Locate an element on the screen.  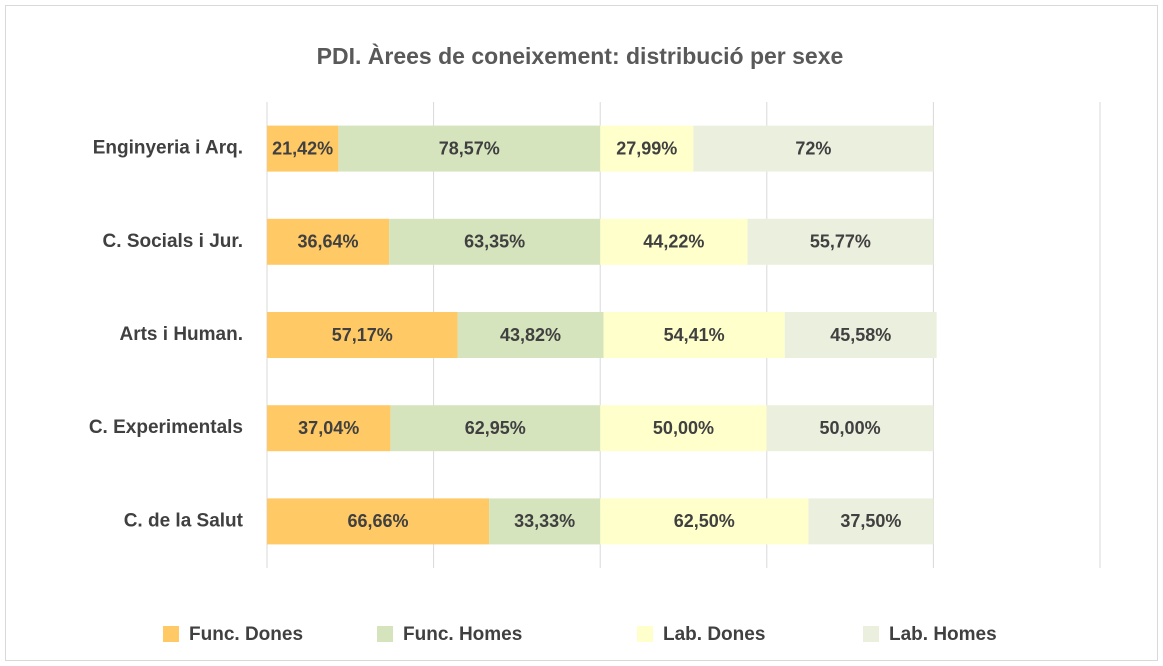
data-label: 36,64% is located at coordinates (328, 242).